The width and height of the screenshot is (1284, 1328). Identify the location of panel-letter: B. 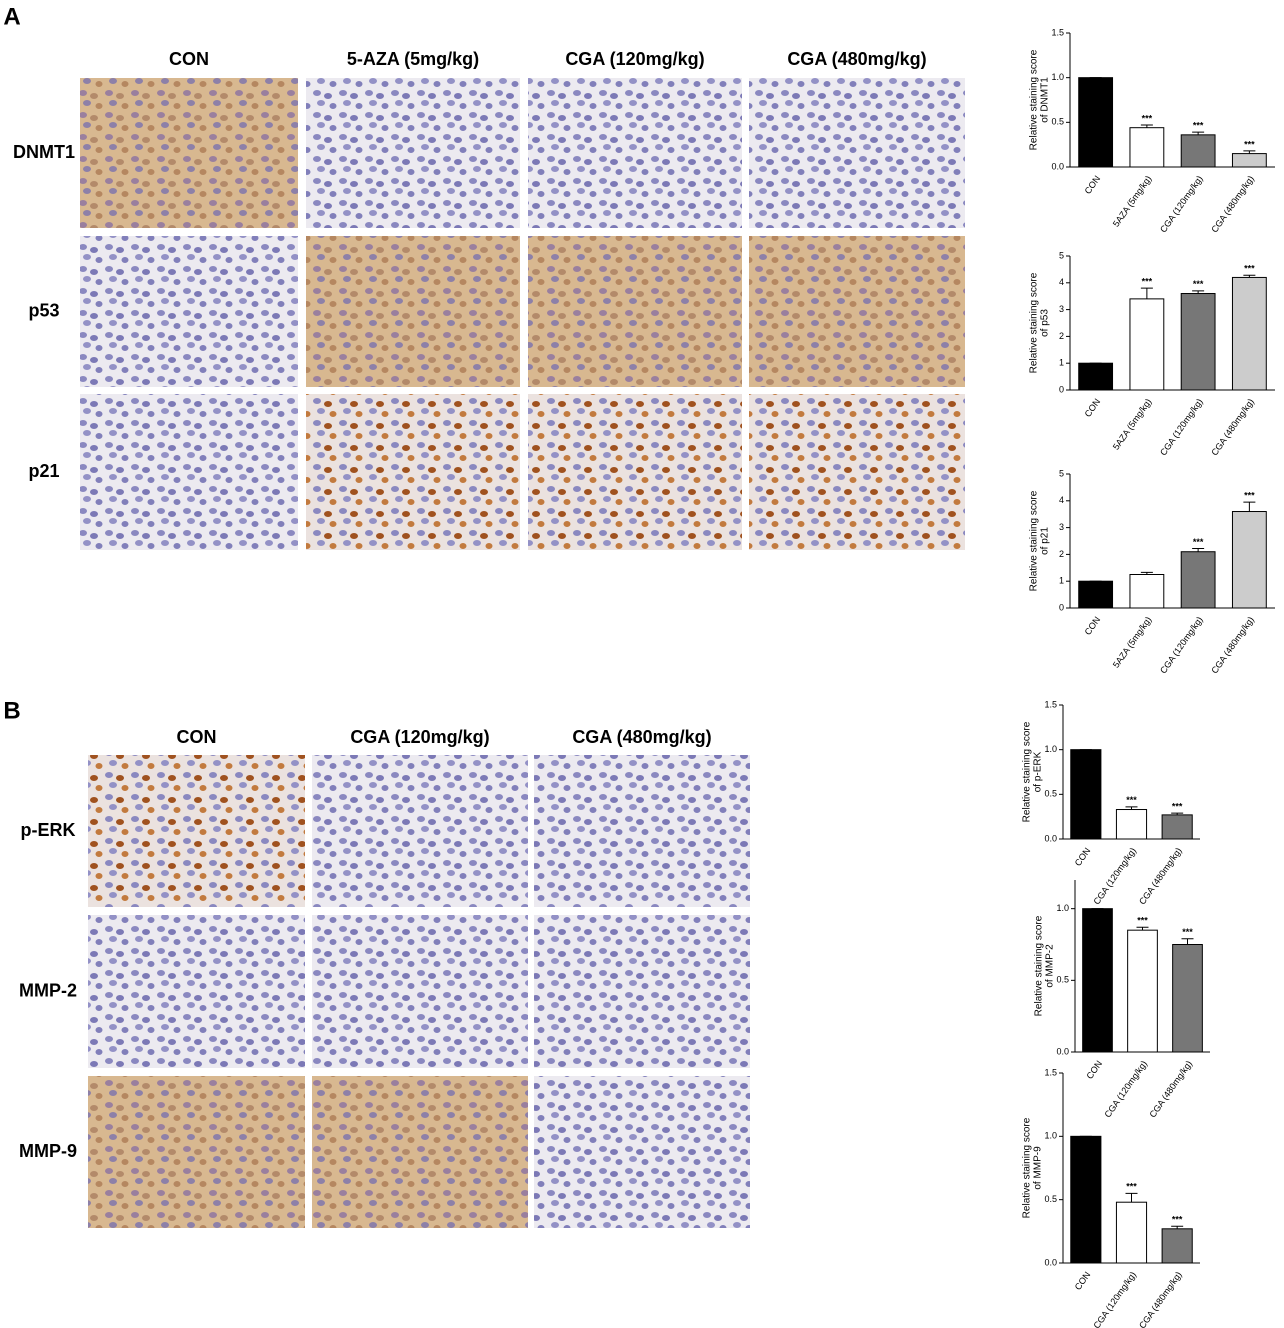
(11, 710).